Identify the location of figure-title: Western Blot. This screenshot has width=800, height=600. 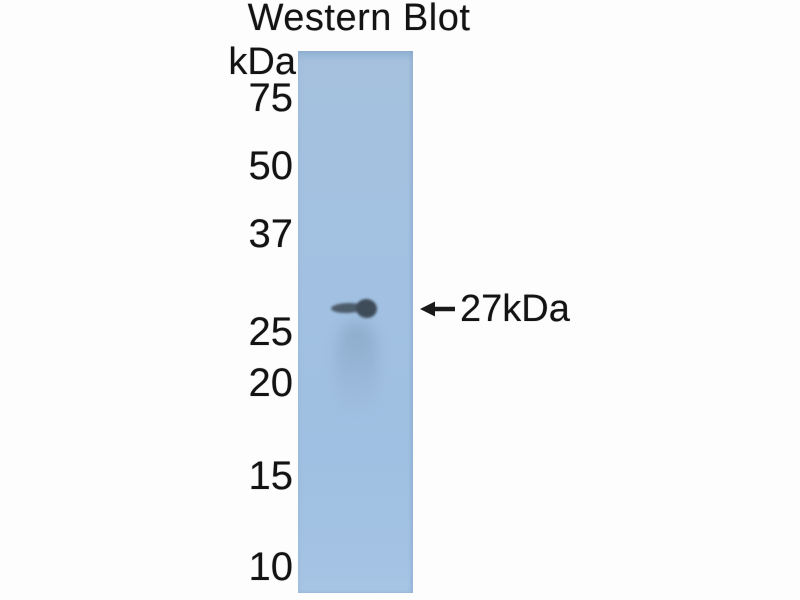
(359, 19).